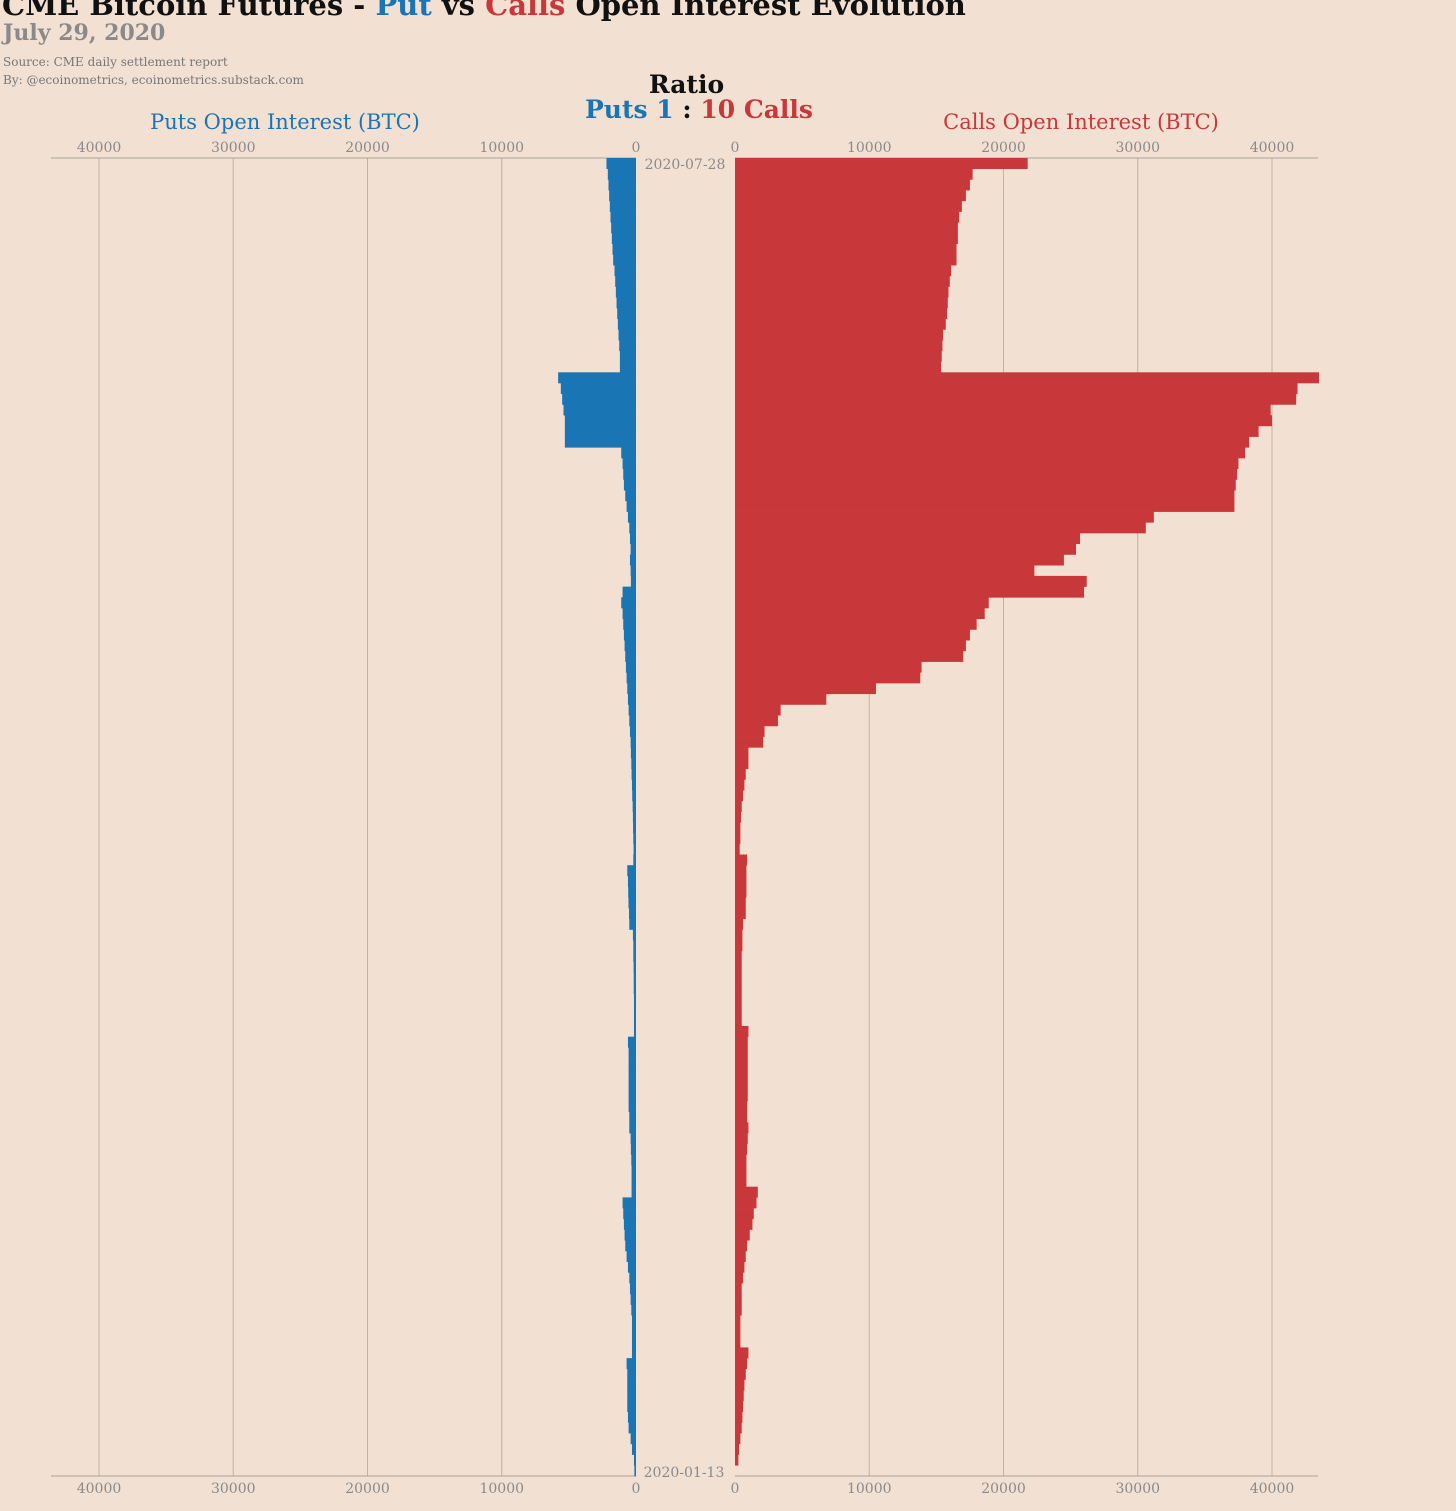 The height and width of the screenshot is (1511, 1456). I want to click on puts-tick-label: 30000, so click(233, 148).